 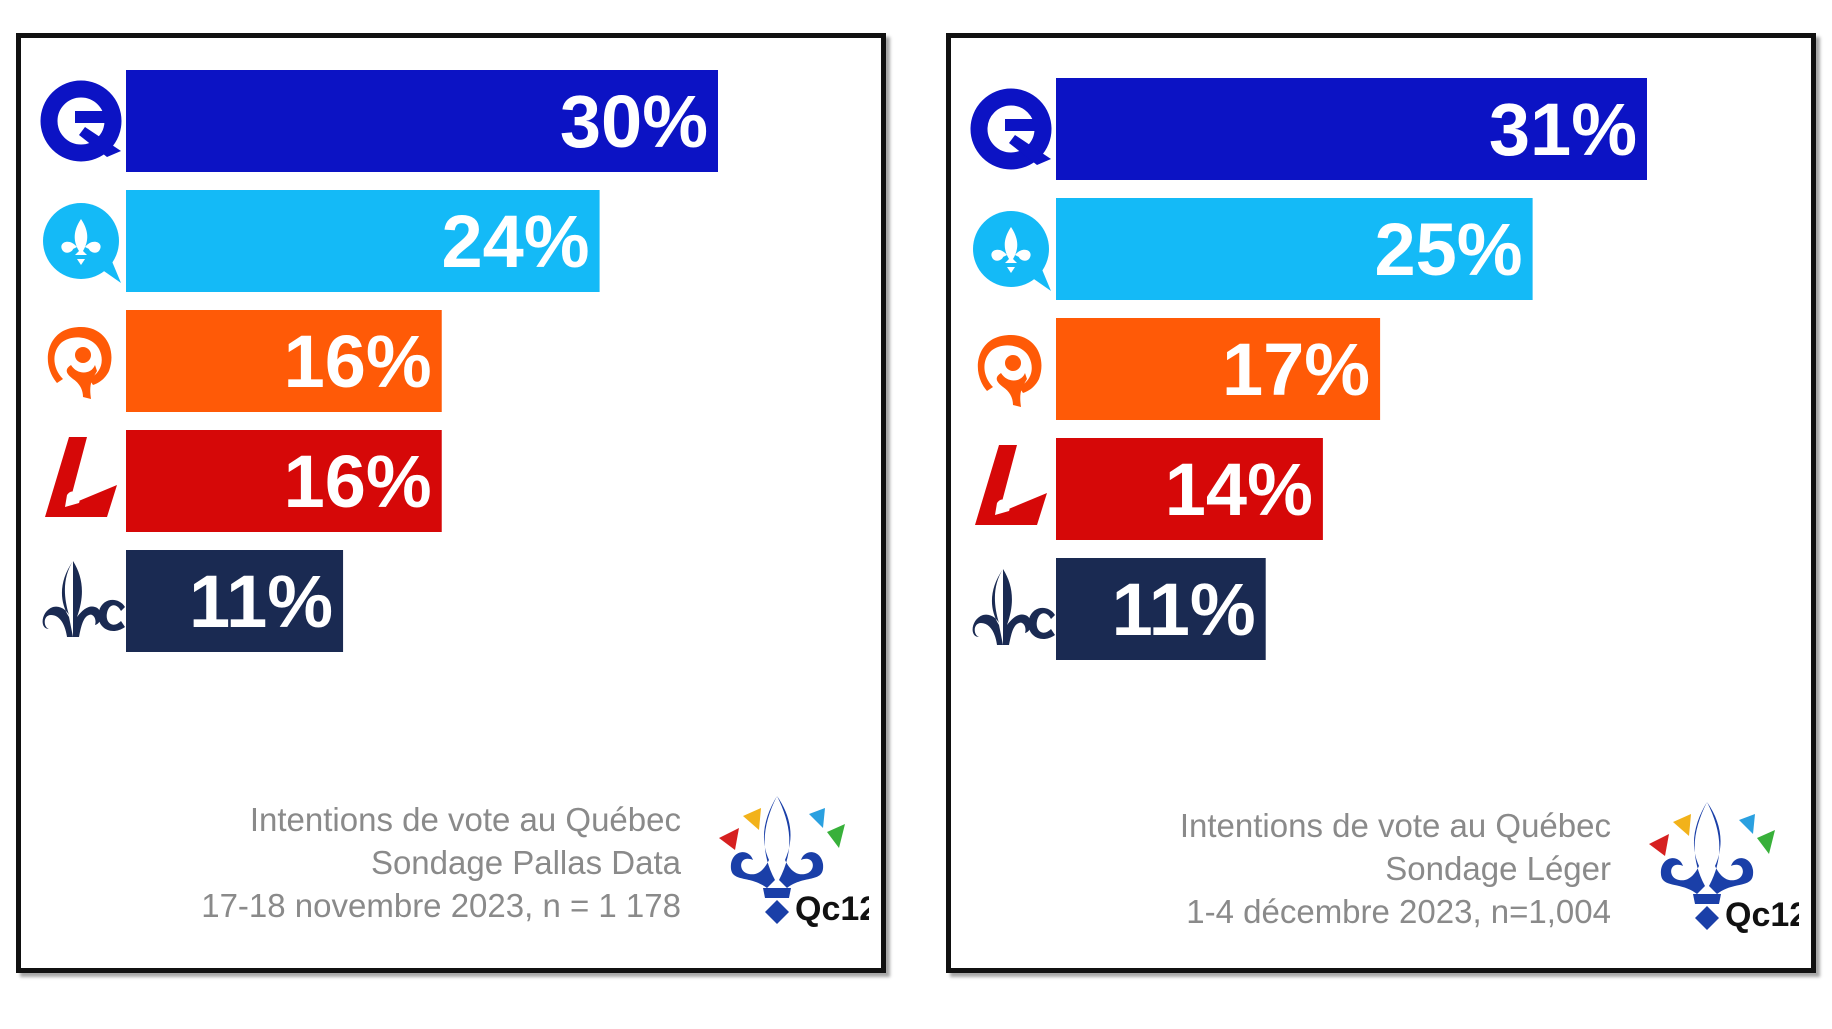 I want to click on caption-date: 1-4 décembre 2023, n=1,004, so click(x=1398, y=911).